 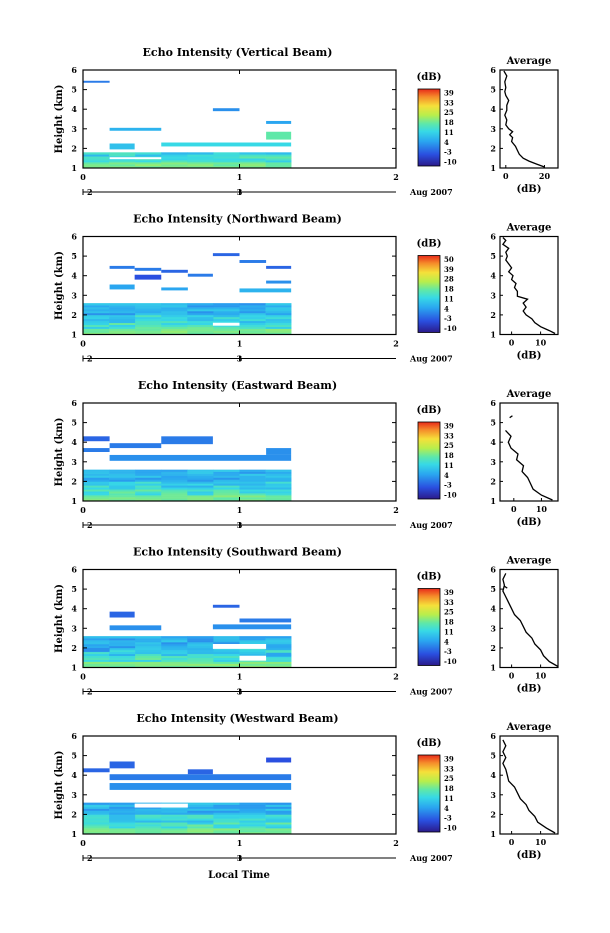 What do you see at coordinates (429, 577) in the screenshot?
I see `colorbar-unit: (dB)` at bounding box center [429, 577].